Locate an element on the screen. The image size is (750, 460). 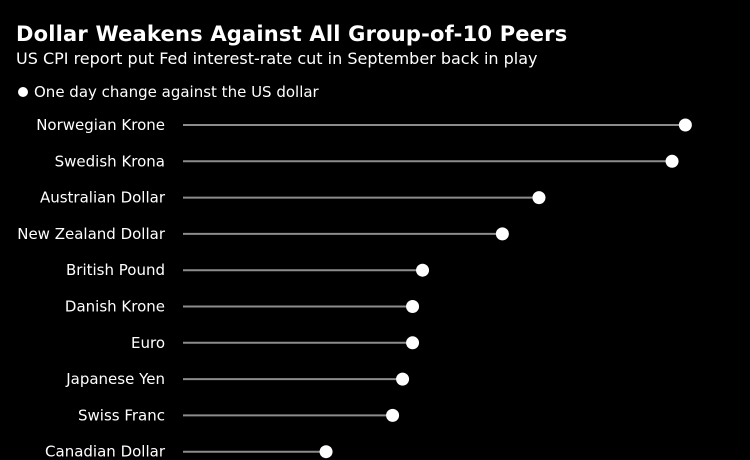
legend: One day change against the US dollar is located at coordinates (168, 92).